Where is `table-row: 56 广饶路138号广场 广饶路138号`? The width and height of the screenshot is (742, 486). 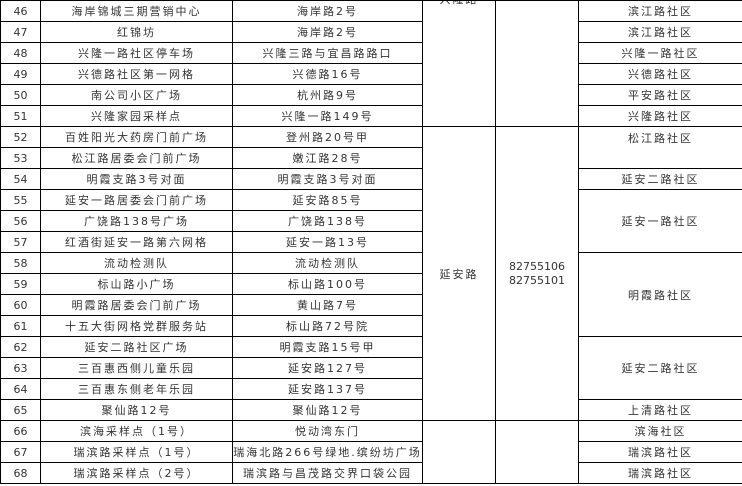 table-row: 56 广饶路138号广场 广饶路138号 is located at coordinates (371, 221).